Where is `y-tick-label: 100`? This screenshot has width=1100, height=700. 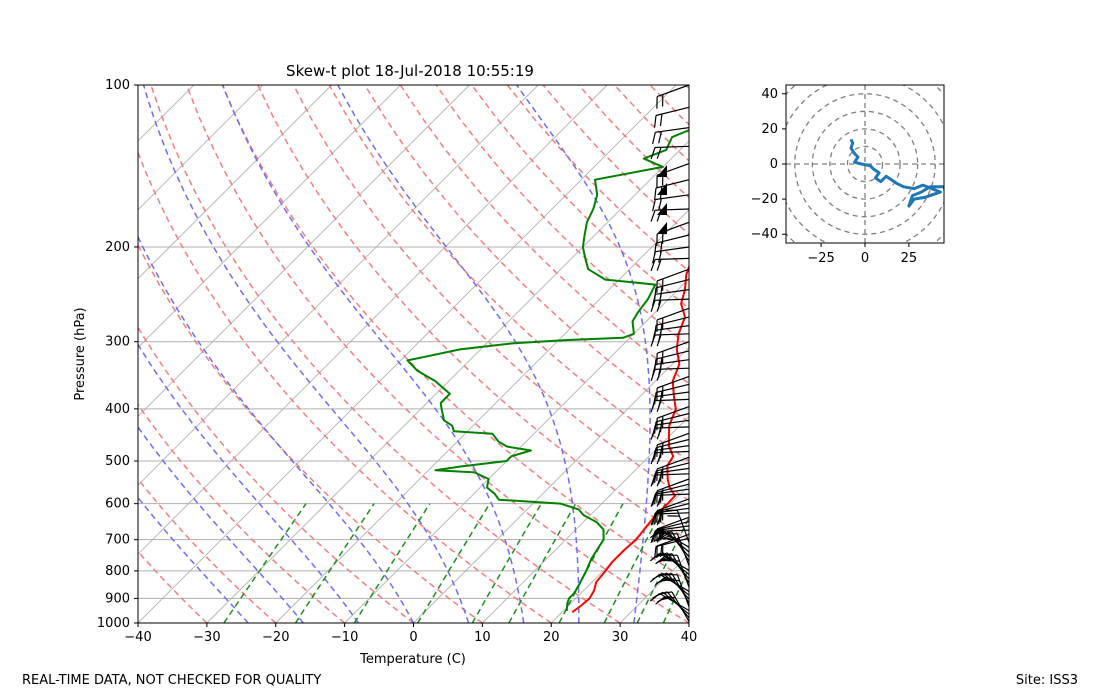 y-tick-label: 100 is located at coordinates (117, 85).